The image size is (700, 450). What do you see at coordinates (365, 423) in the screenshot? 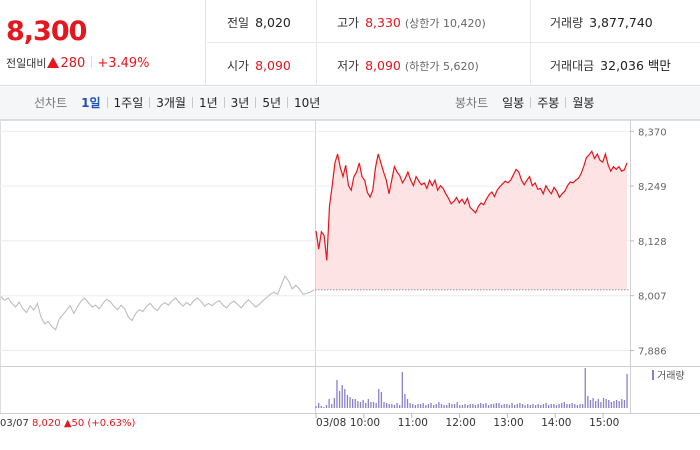
I see `x-tick-label: 10:00` at bounding box center [365, 423].